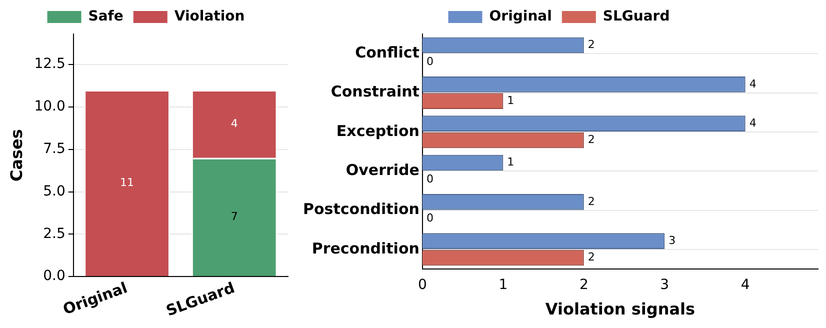  I want to click on y-tick-label: 5.0, so click(54, 191).